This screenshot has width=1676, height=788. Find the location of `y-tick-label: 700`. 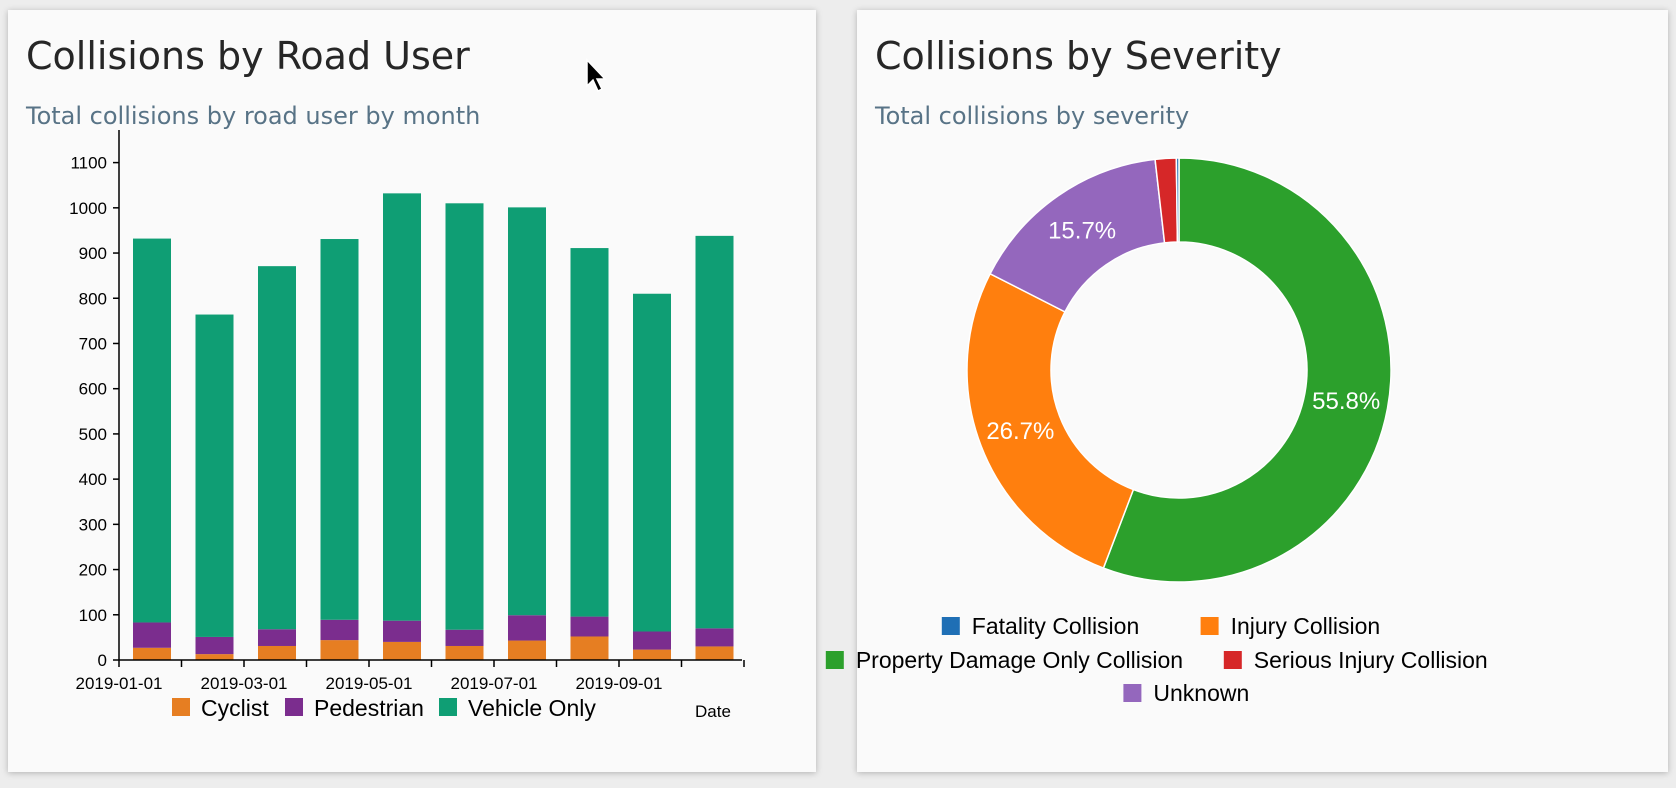

y-tick-label: 700 is located at coordinates (93, 343).